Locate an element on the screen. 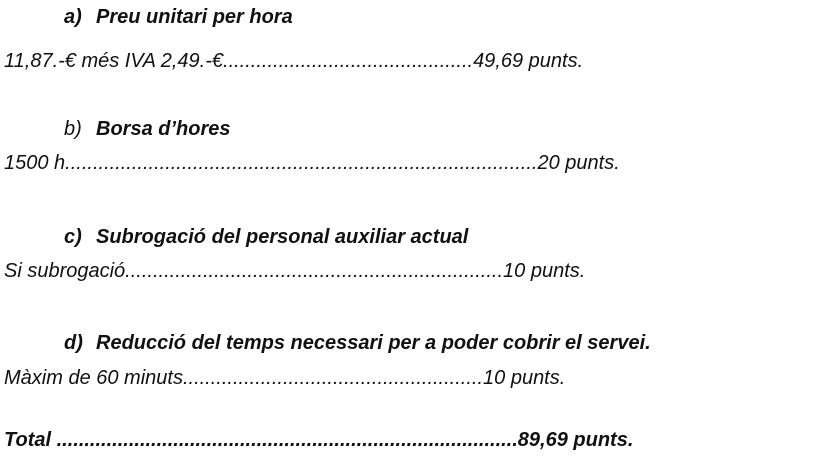  section-letter: d) is located at coordinates (73, 343).